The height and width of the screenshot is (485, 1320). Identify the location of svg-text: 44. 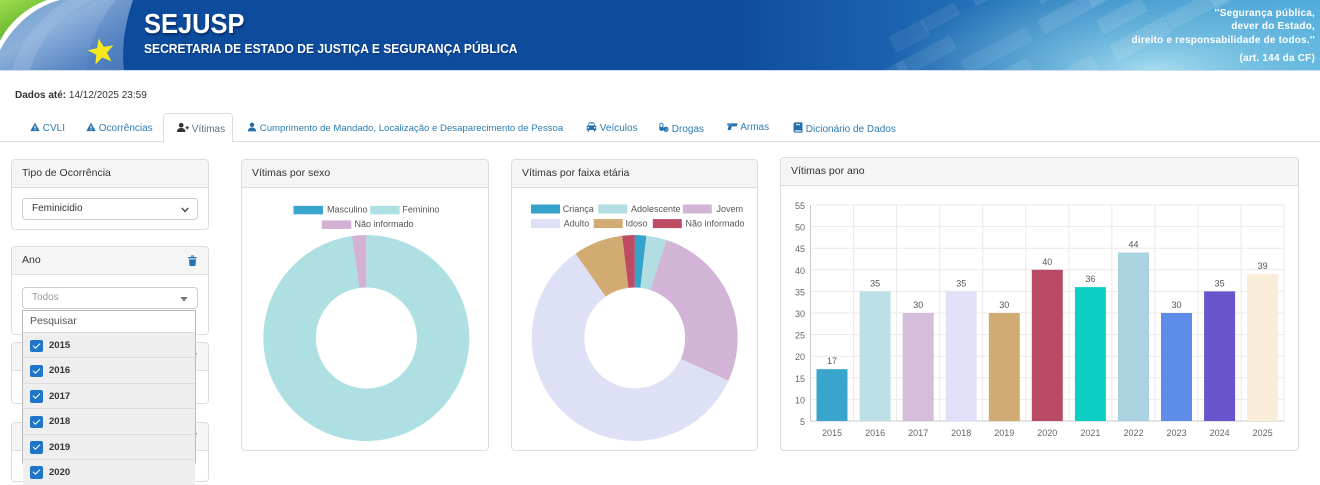
(1133, 245).